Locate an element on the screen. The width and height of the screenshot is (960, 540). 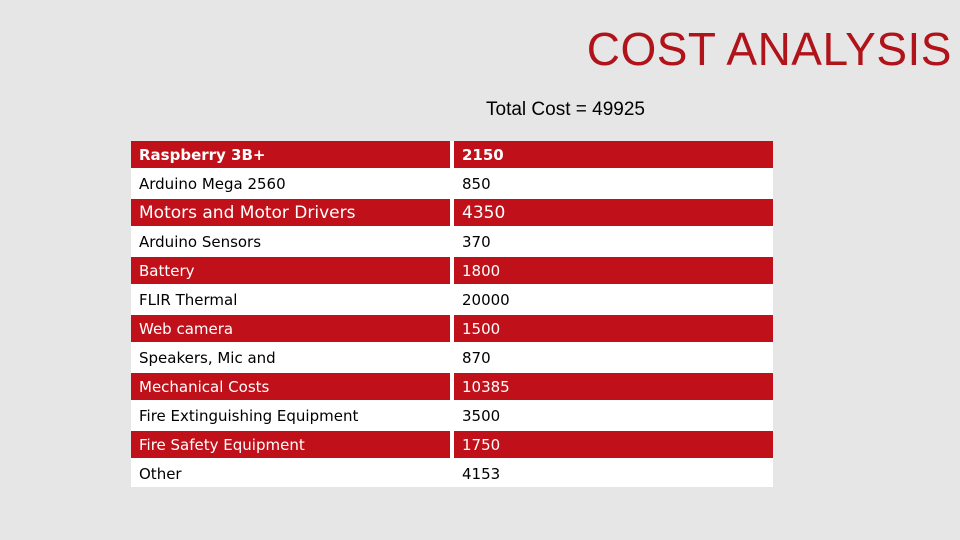
item-cost: 20000 is located at coordinates (613, 299).